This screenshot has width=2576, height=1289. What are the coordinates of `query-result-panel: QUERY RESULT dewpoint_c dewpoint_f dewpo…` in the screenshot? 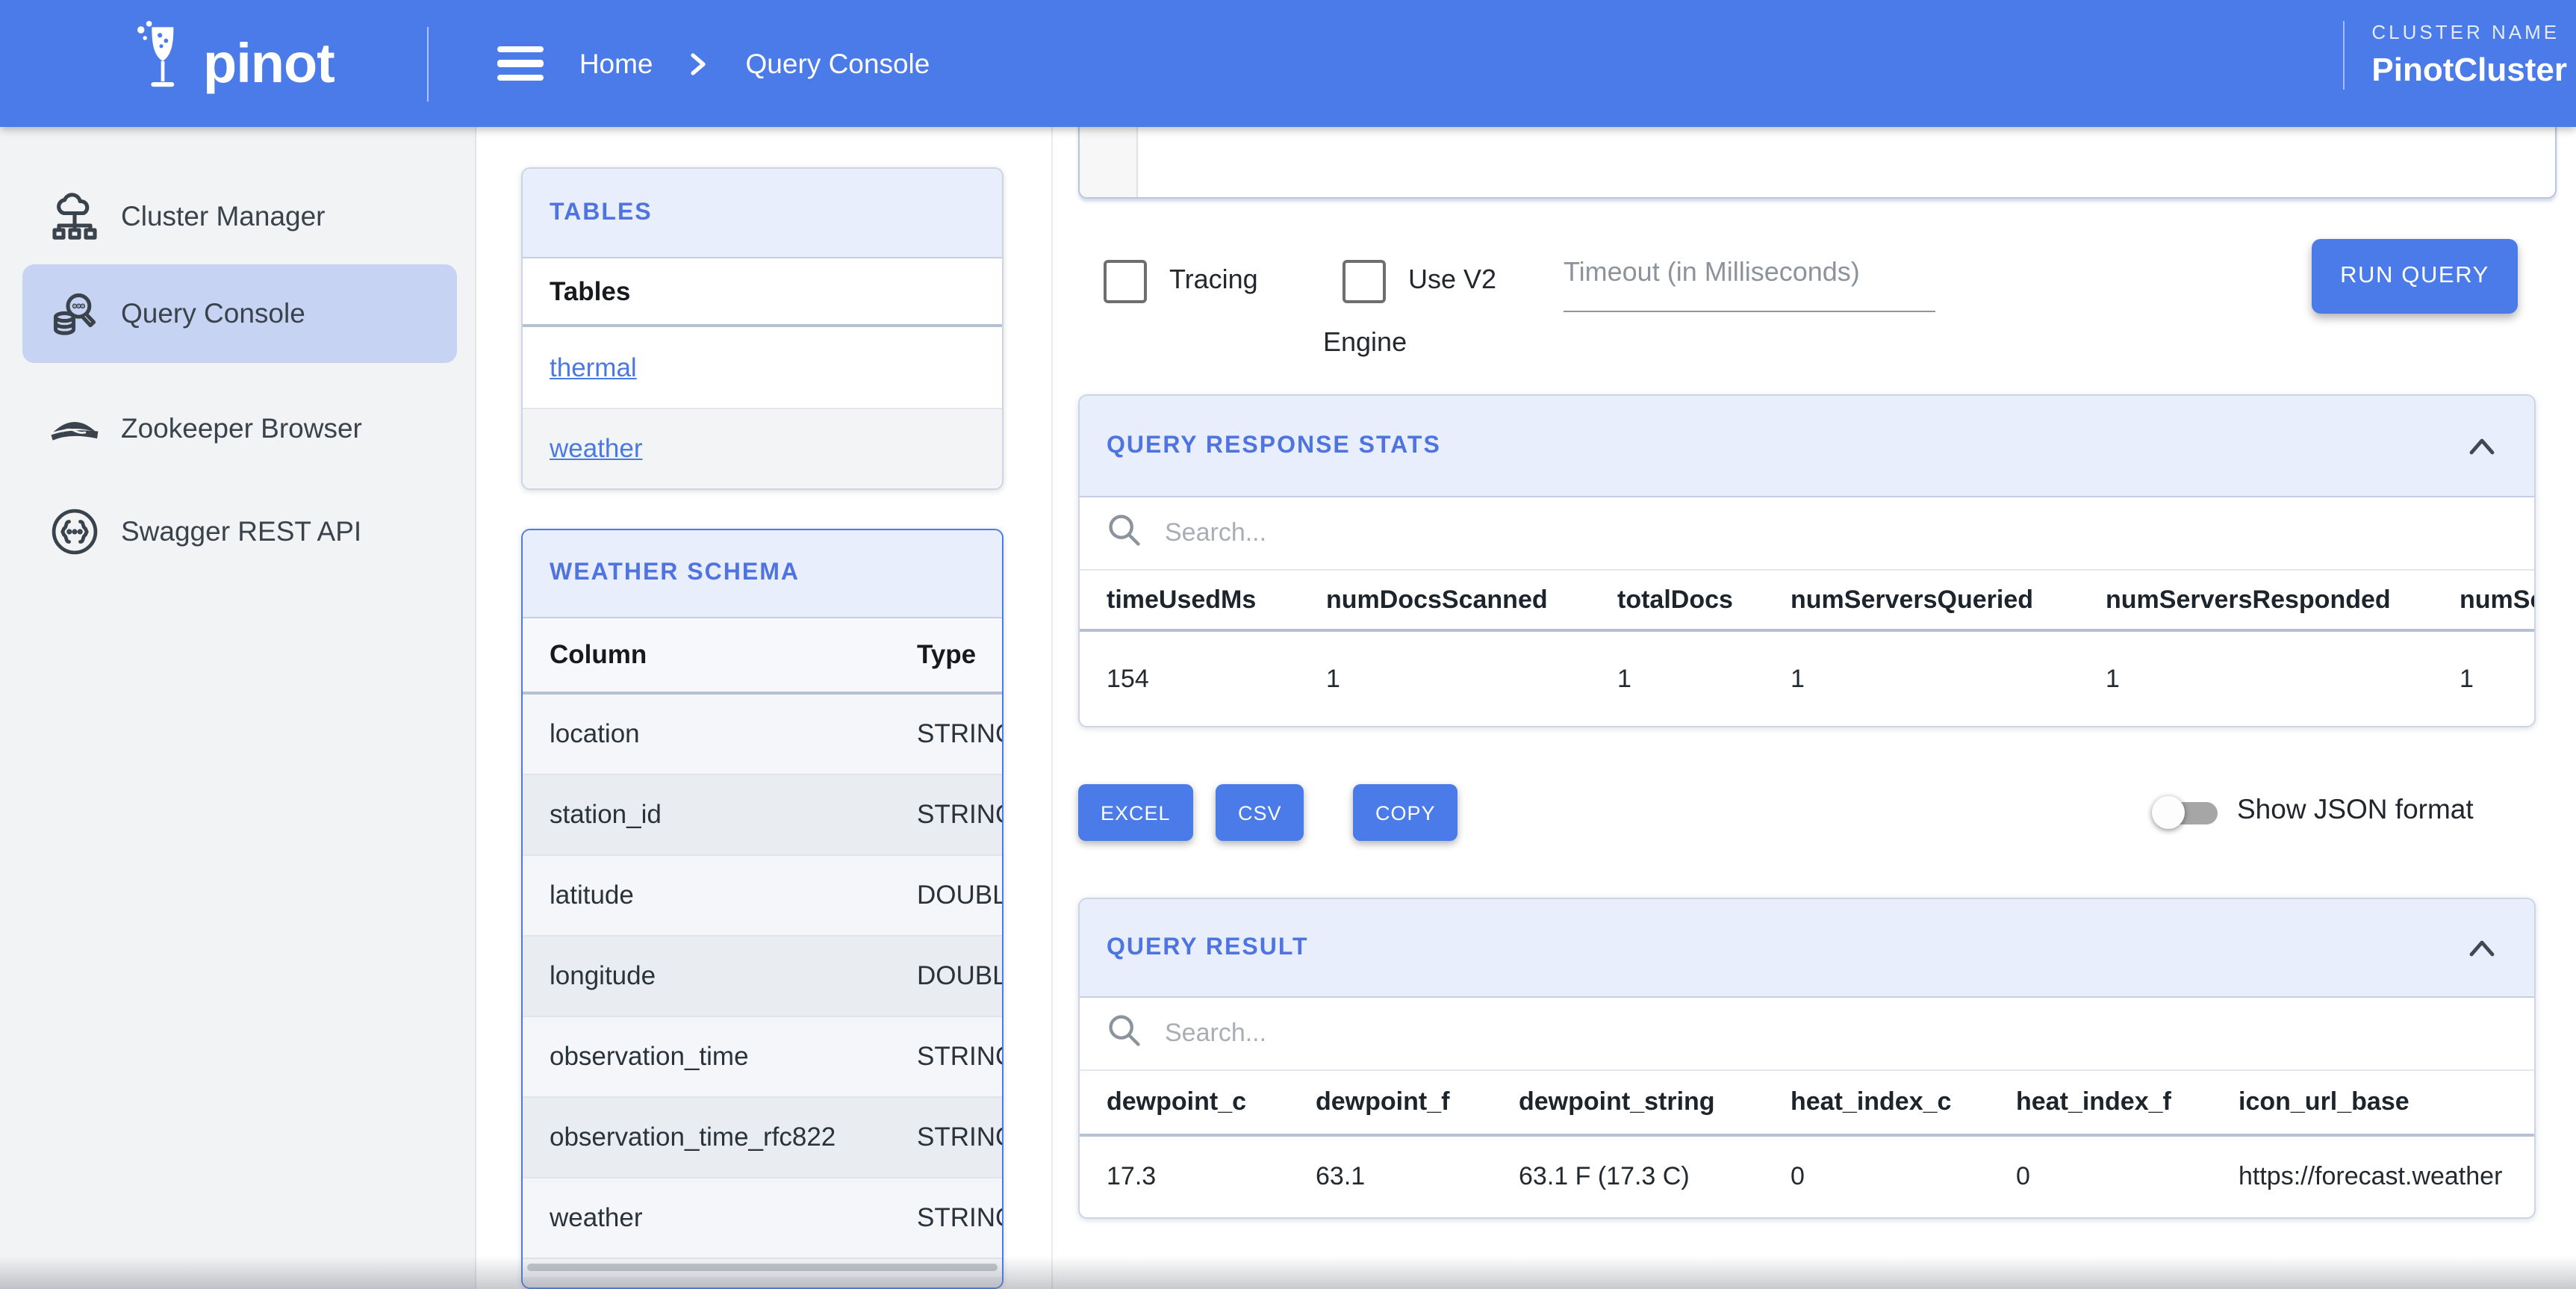 It's located at (1807, 1059).